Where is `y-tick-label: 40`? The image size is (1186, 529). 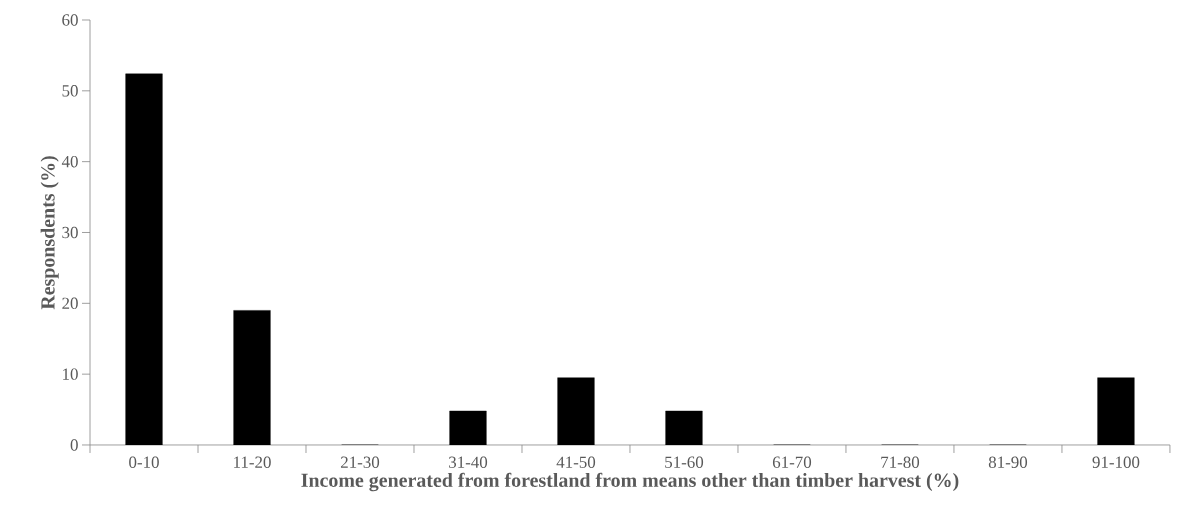
y-tick-label: 40 is located at coordinates (69, 161).